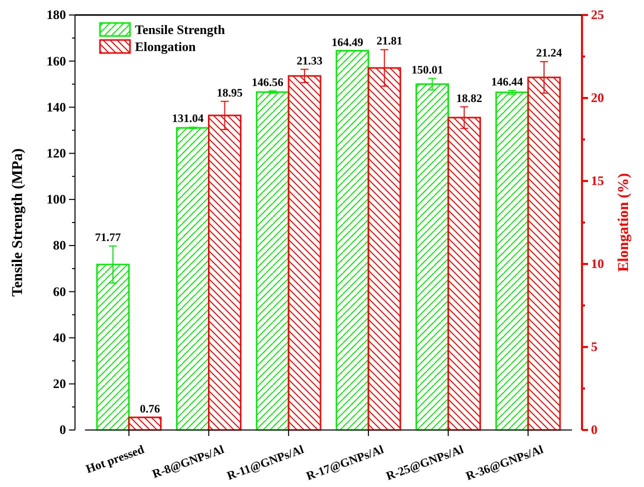 The width and height of the screenshot is (644, 487). Describe the element at coordinates (180, 29) in the screenshot. I see `legend-label: Tensile Strength` at that location.